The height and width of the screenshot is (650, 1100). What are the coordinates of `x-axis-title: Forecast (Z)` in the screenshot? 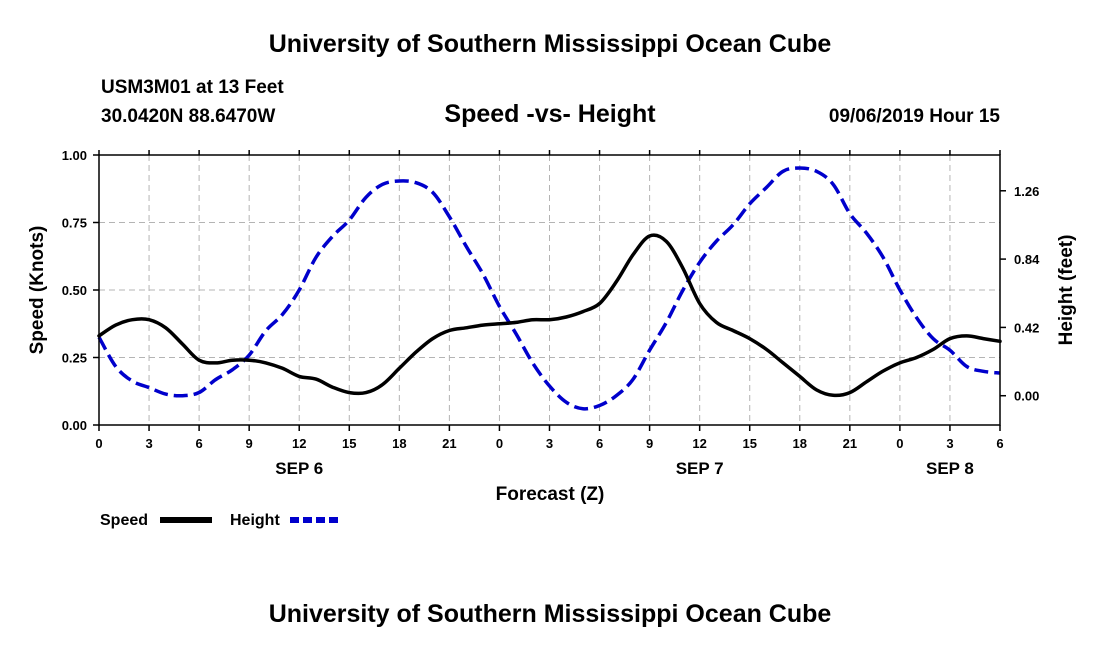 It's located at (550, 494).